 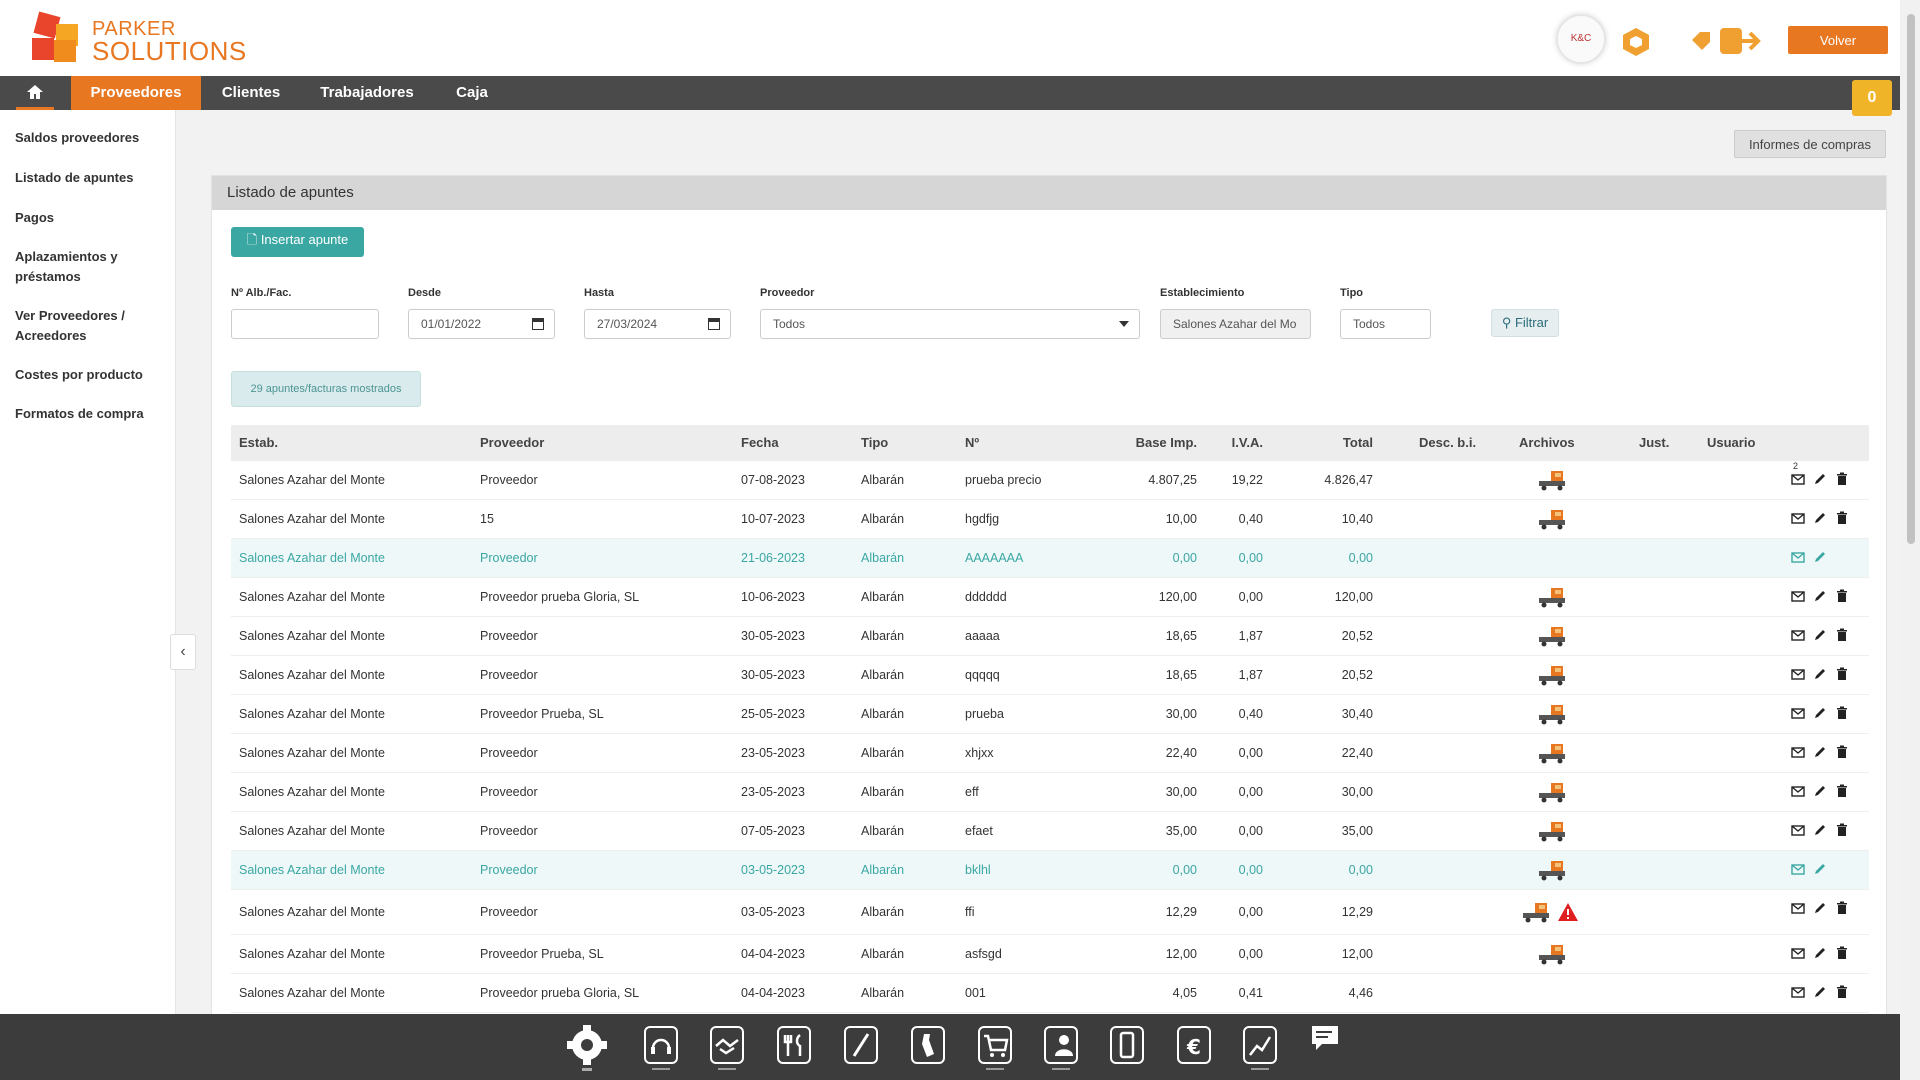 What do you see at coordinates (950, 324) in the screenshot?
I see `proveedor-select: Todos` at bounding box center [950, 324].